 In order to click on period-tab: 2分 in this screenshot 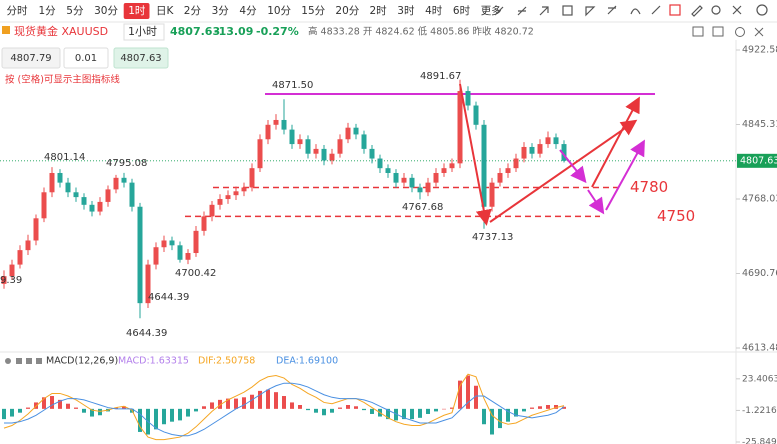, I will do `click(193, 11)`.